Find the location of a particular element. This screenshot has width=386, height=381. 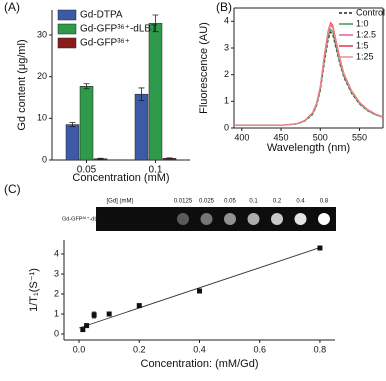

legend-label: 1:2.5 is located at coordinates (366, 34).